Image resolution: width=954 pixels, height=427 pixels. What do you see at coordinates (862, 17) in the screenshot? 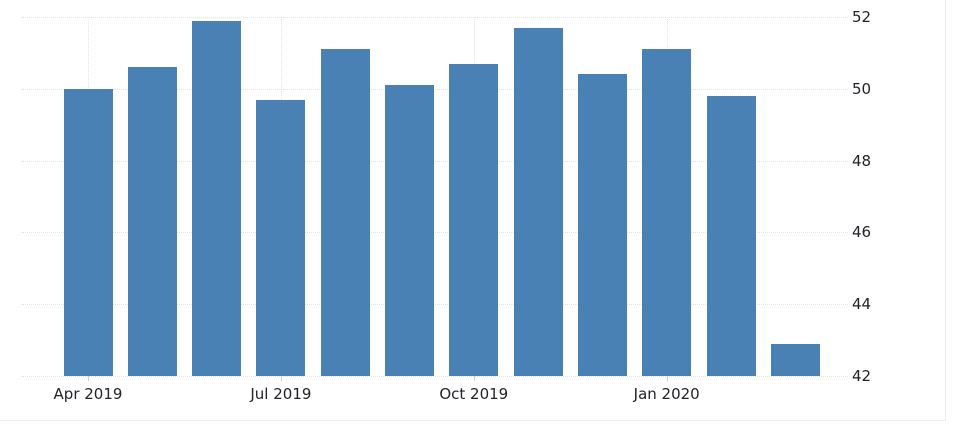
I see `y-tick-label: 52` at bounding box center [862, 17].